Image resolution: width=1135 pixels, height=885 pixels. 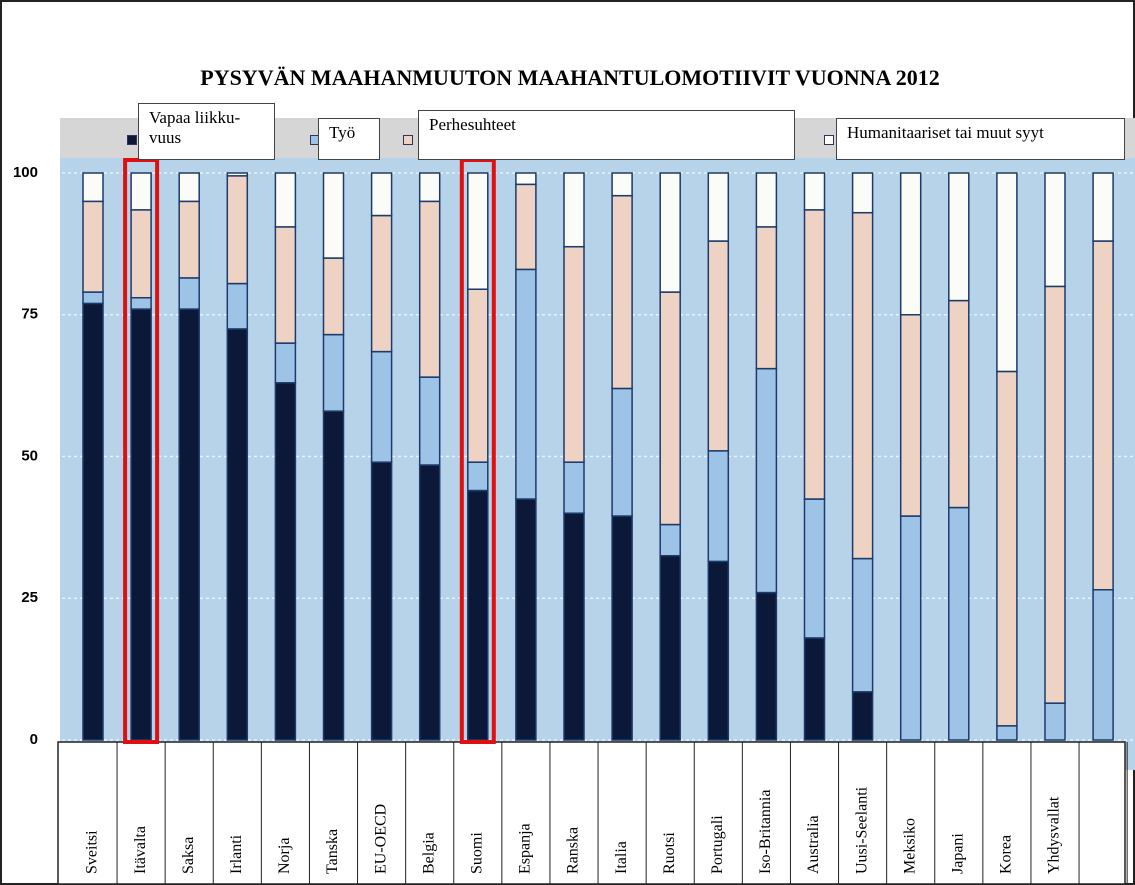 I want to click on x-tick-label: Espanja, so click(x=525, y=848).